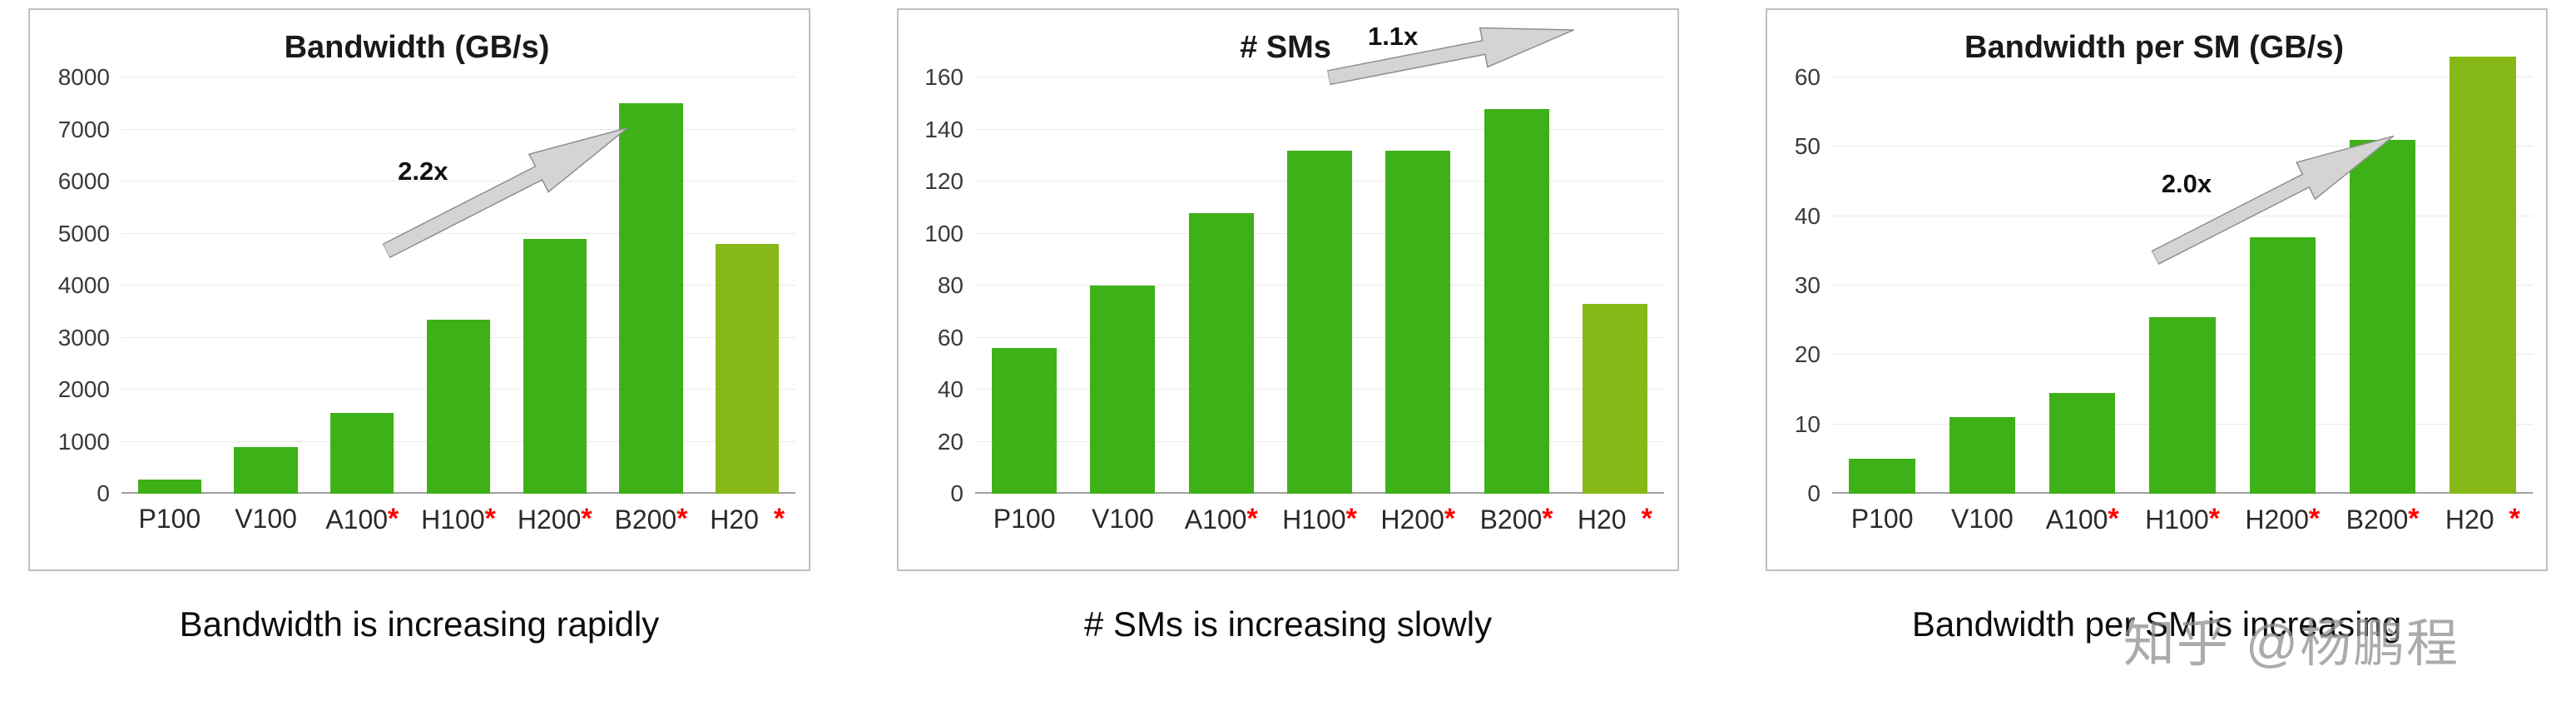  What do you see at coordinates (1814, 493) in the screenshot?
I see `y-tick-label: 0` at bounding box center [1814, 493].